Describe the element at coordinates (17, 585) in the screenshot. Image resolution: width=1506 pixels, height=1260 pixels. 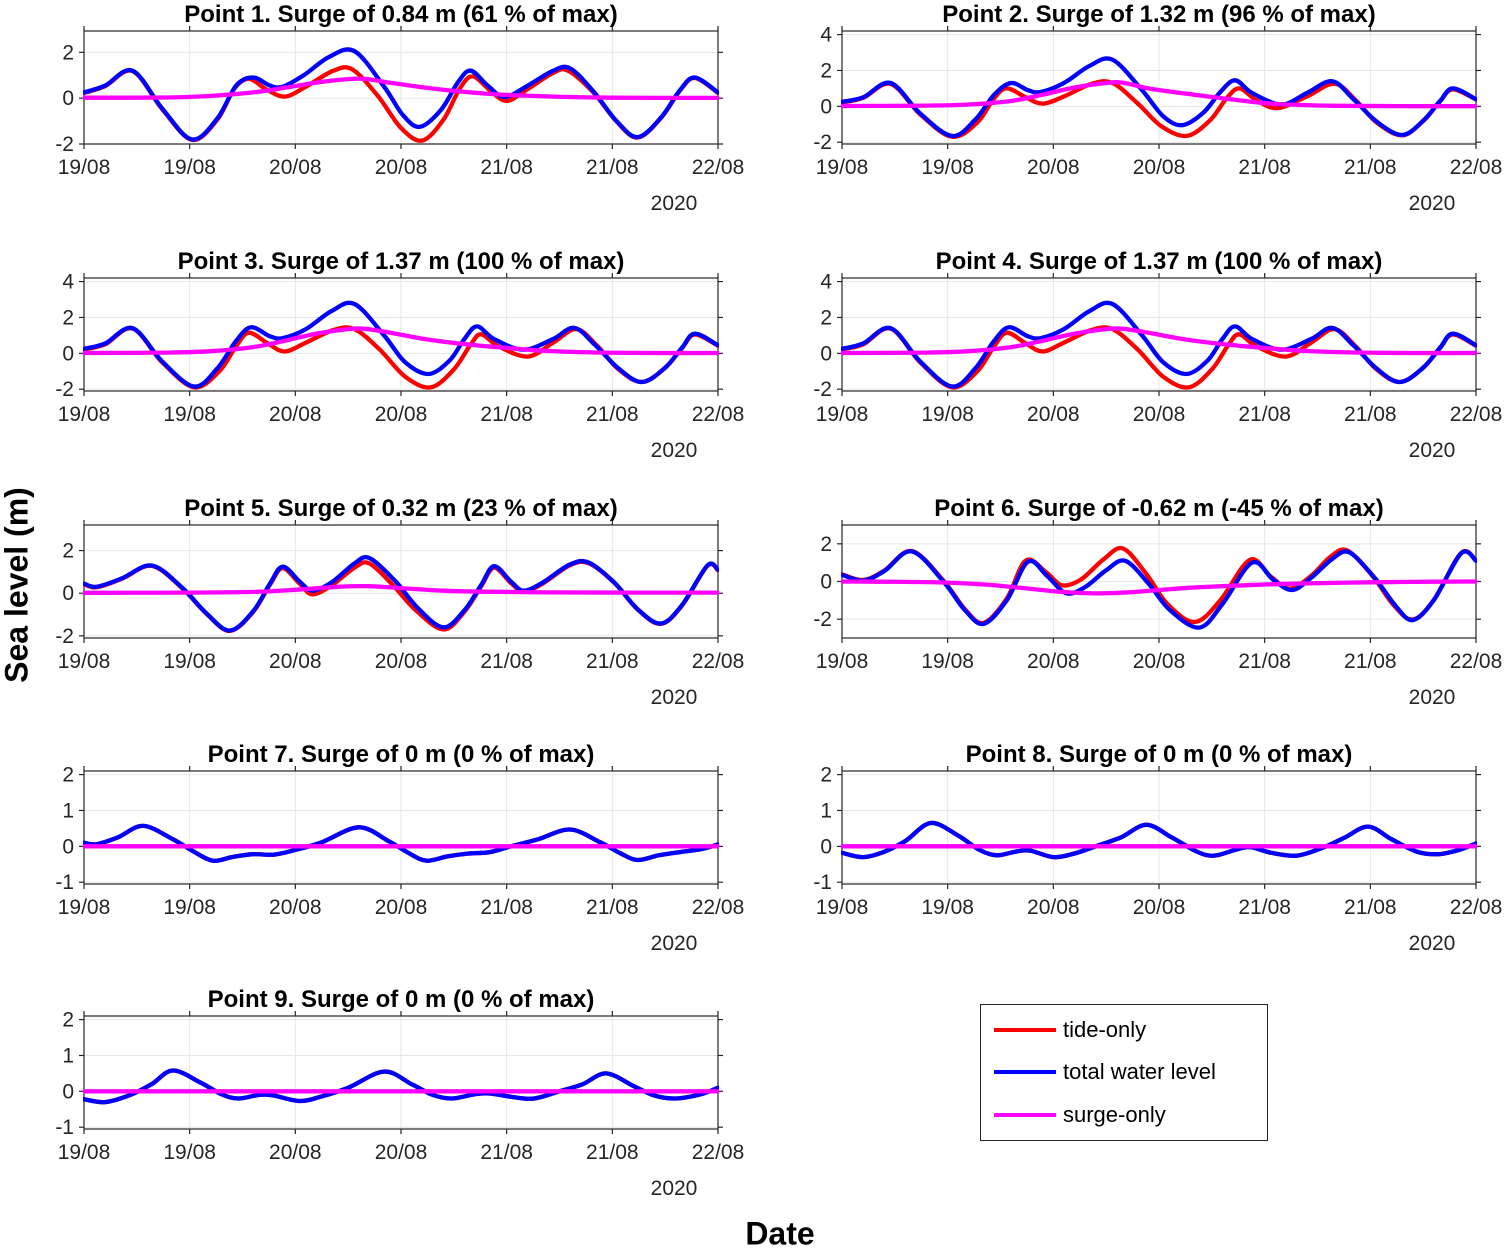
I see `y-axis-label: Sea level (m)` at that location.